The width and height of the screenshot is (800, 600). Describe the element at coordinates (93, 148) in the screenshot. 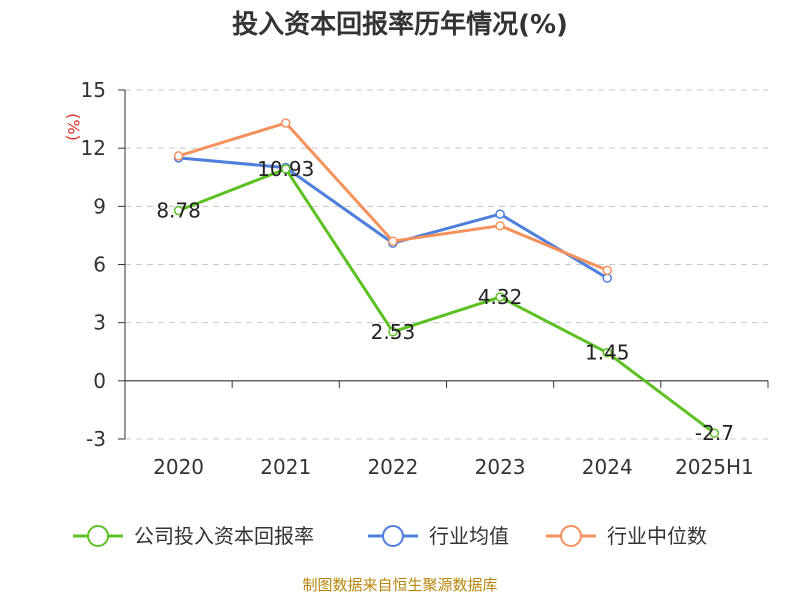

I see `y-tick-label: 12` at that location.